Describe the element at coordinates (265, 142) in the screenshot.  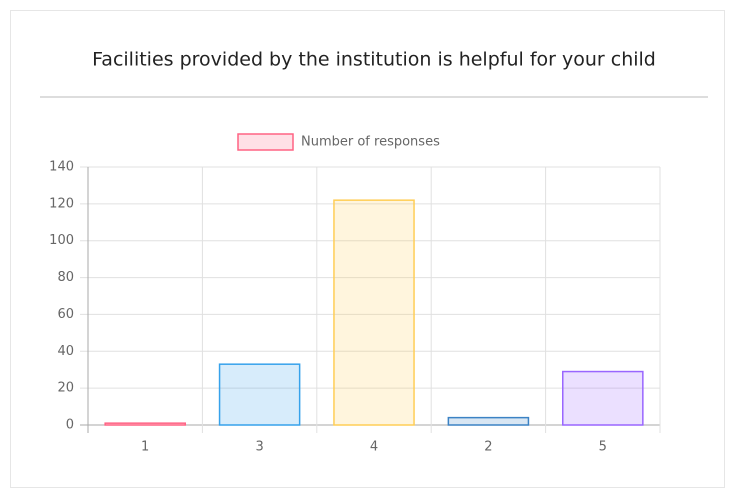
I see `legend-swatch` at that location.